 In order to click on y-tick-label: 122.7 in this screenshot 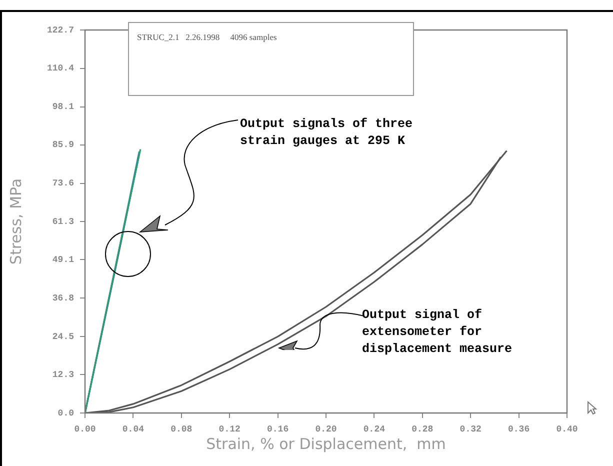, I will do `click(60, 30)`.